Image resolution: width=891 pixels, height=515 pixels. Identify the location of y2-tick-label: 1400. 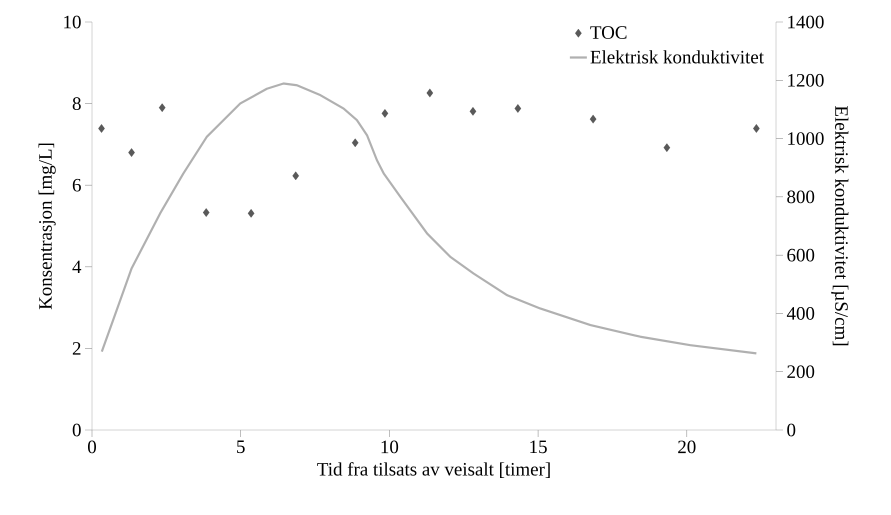
(806, 22).